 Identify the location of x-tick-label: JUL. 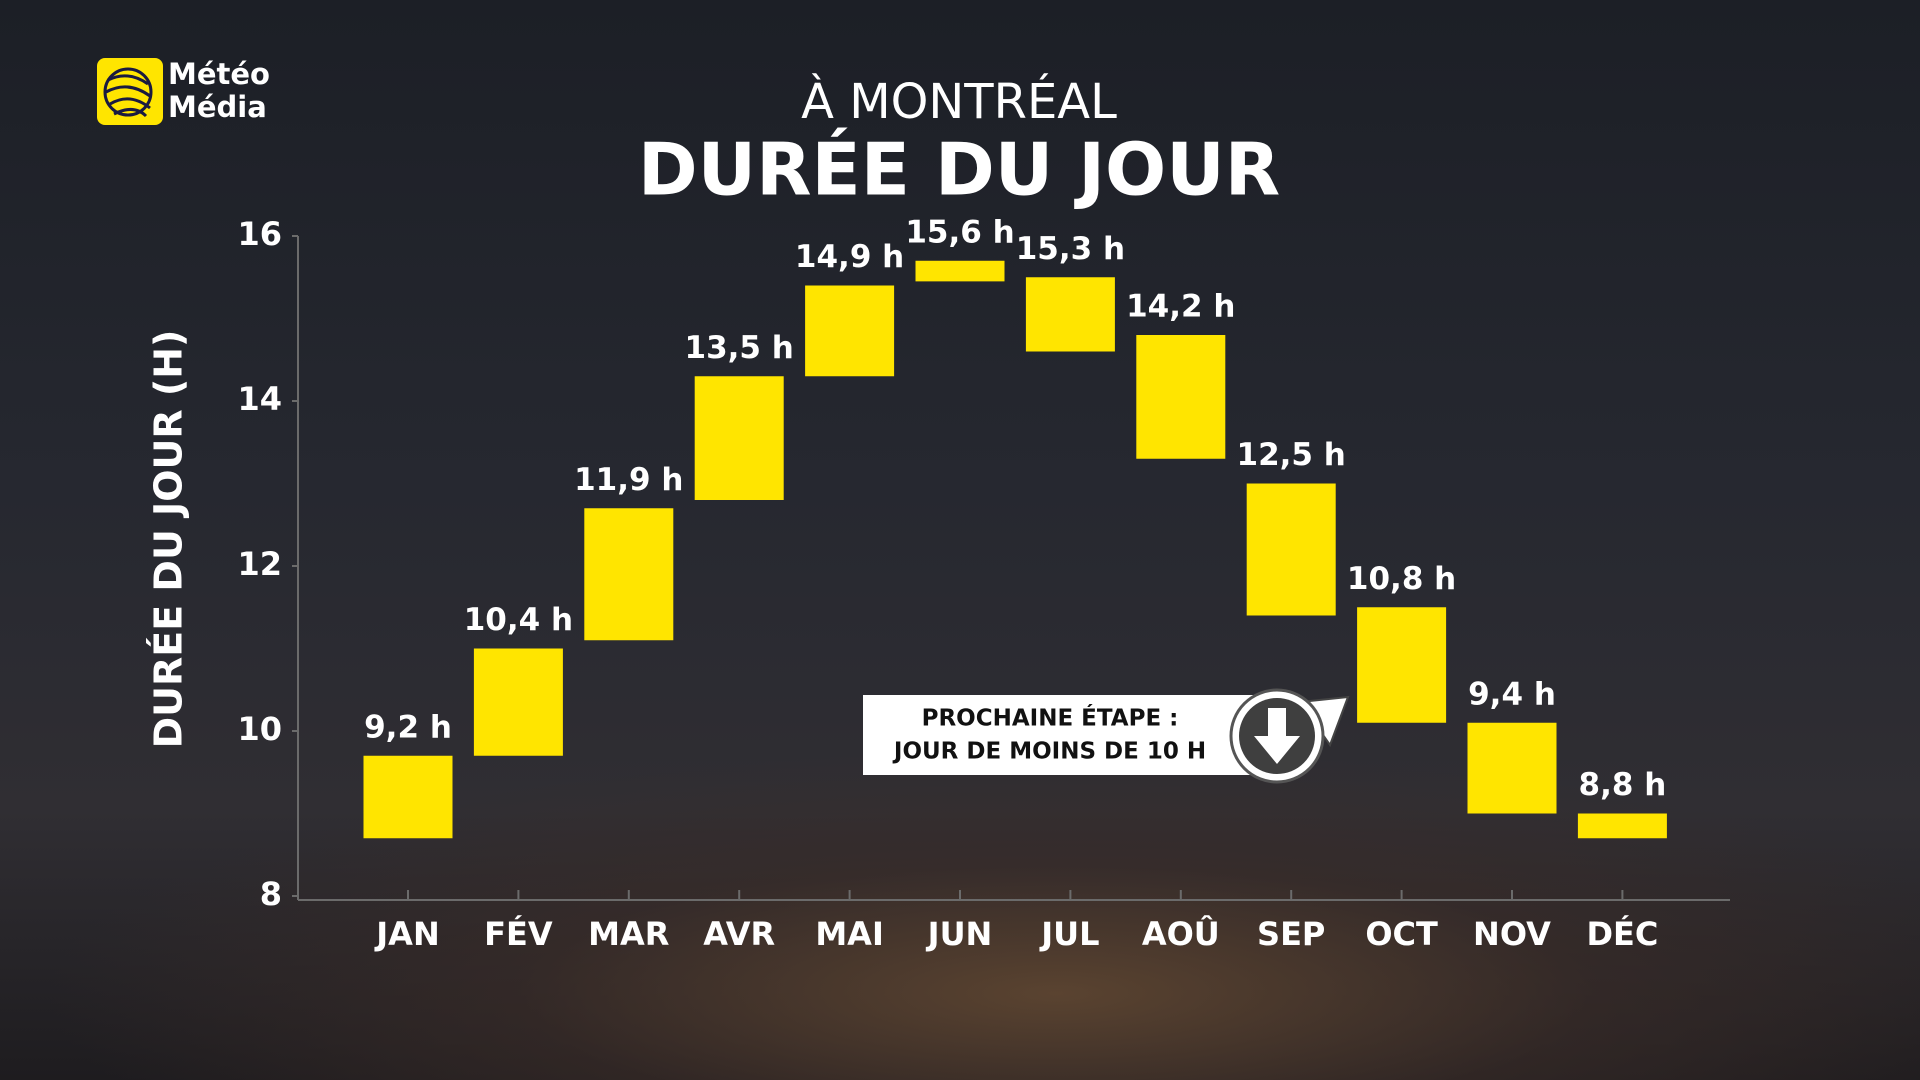
(1069, 934).